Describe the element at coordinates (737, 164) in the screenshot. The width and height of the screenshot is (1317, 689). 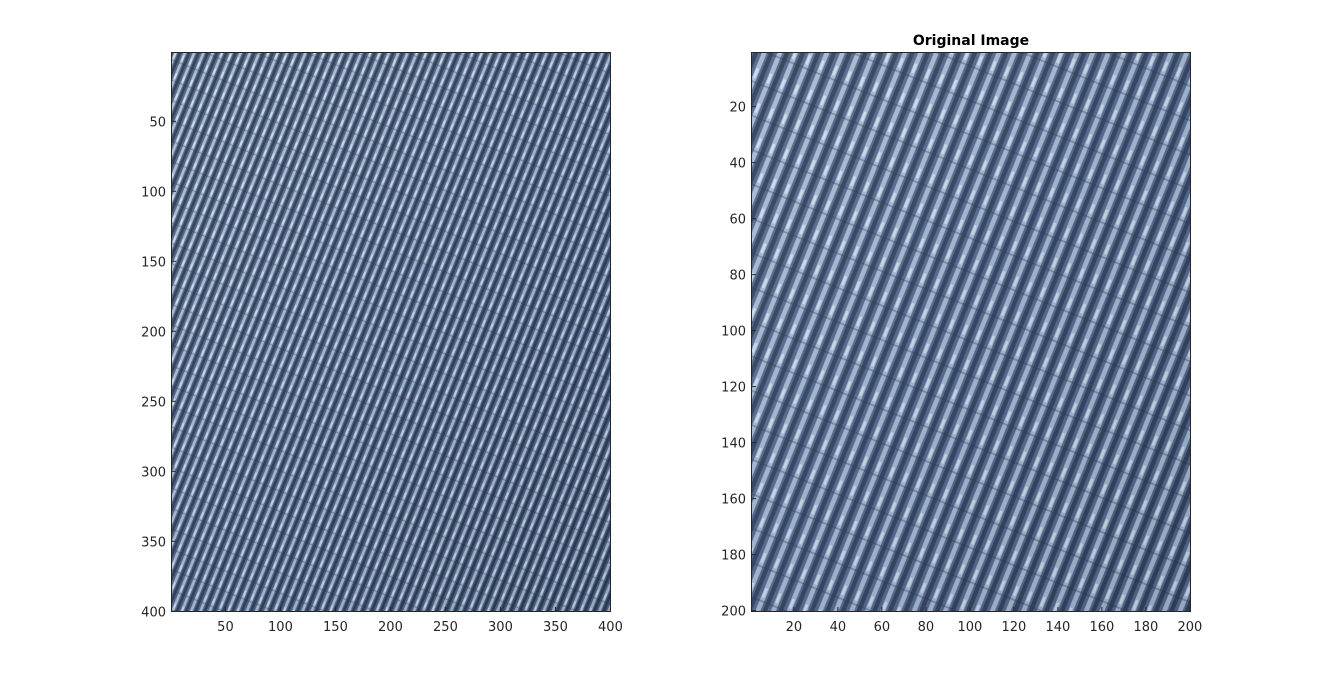
I see `original-ytick-label: 40` at that location.